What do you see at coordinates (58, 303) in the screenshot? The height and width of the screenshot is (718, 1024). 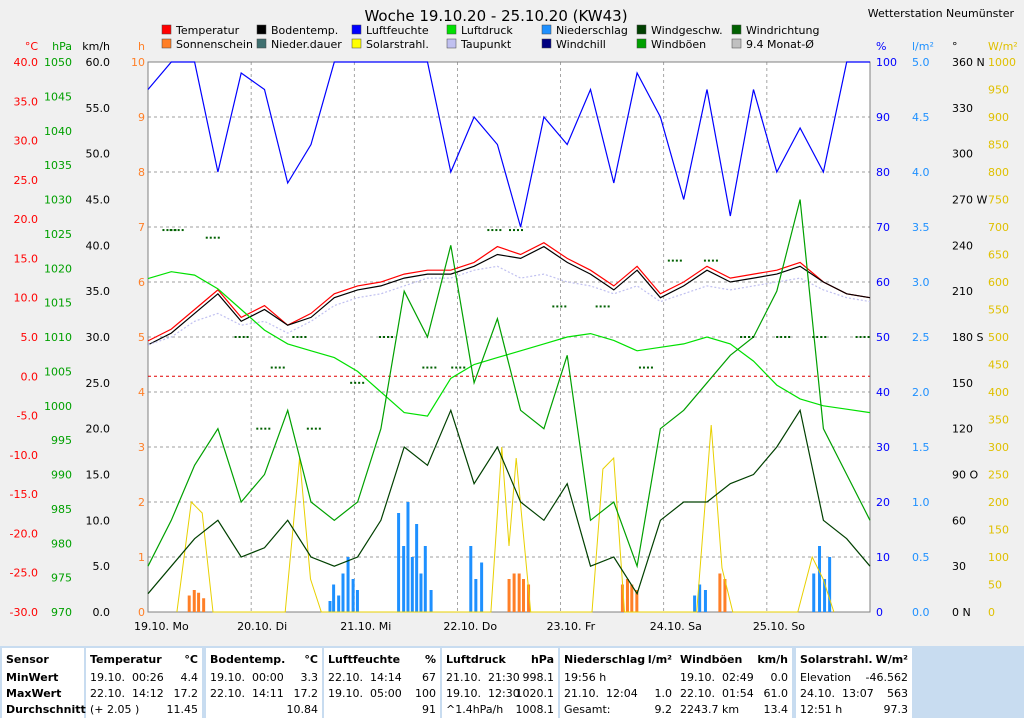 I see `axis-tick-pressure: 1015` at bounding box center [58, 303].